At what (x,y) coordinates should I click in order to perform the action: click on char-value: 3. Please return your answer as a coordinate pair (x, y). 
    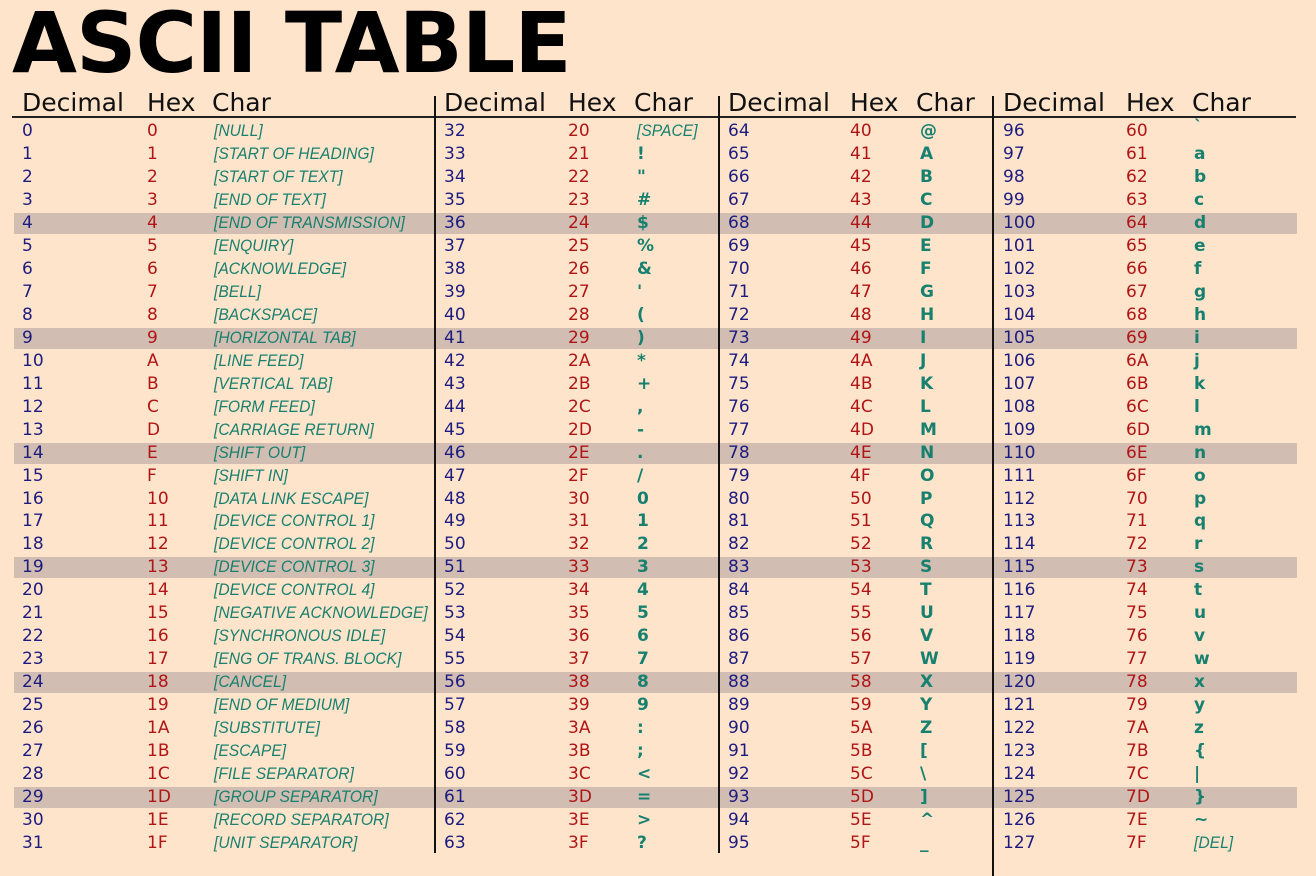
    Looking at the image, I should click on (643, 567).